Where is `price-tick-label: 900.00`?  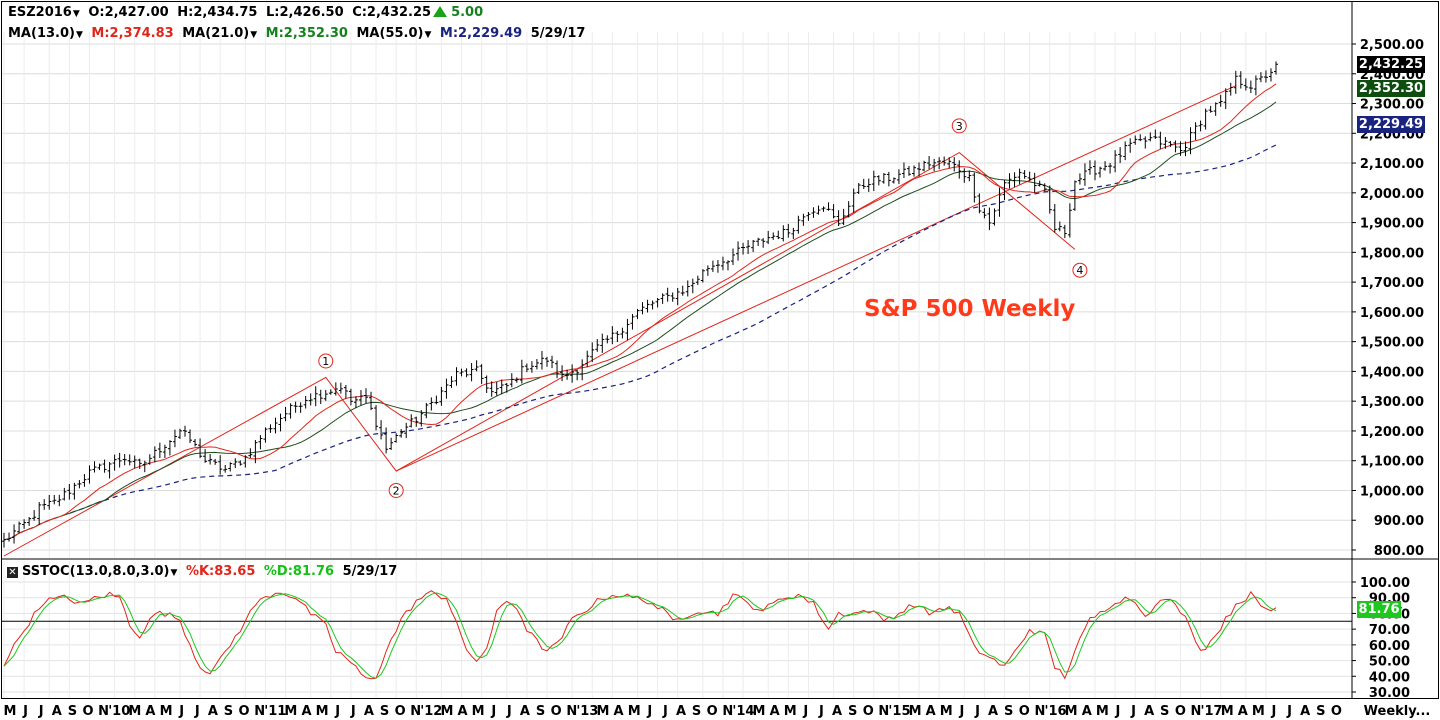 price-tick-label: 900.00 is located at coordinates (1399, 521).